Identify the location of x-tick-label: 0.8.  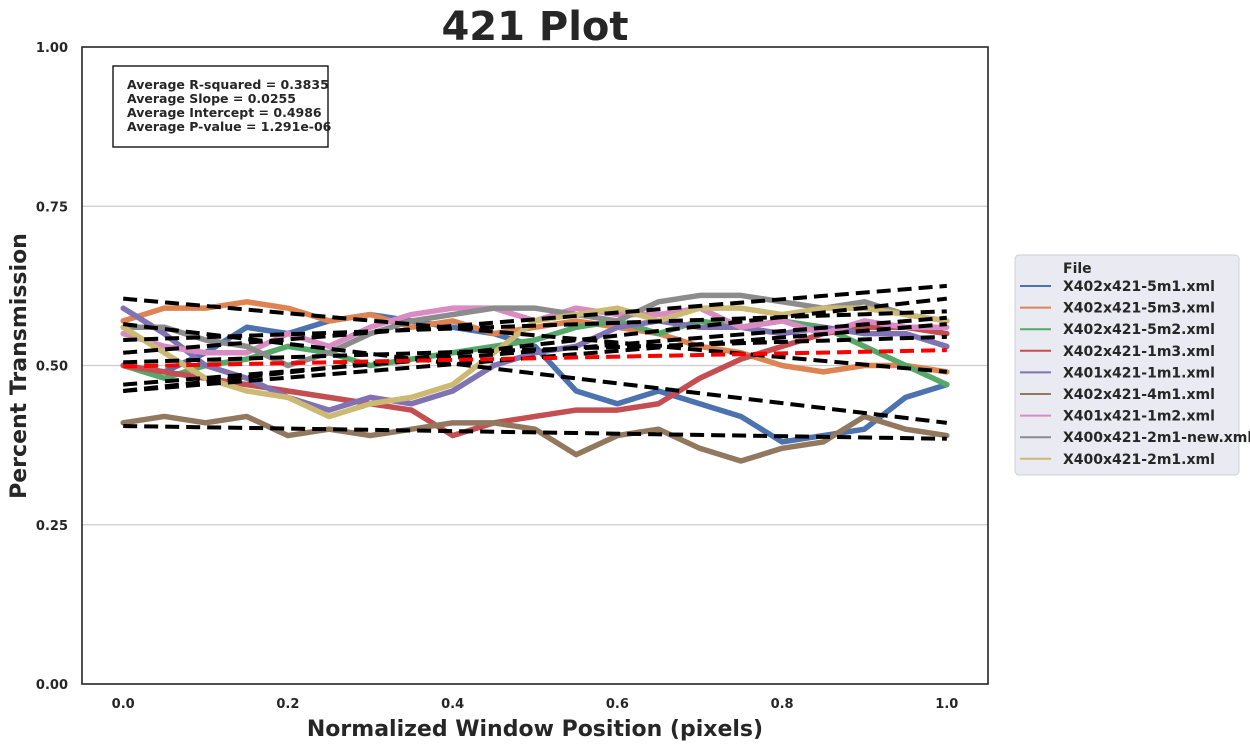
(782, 704).